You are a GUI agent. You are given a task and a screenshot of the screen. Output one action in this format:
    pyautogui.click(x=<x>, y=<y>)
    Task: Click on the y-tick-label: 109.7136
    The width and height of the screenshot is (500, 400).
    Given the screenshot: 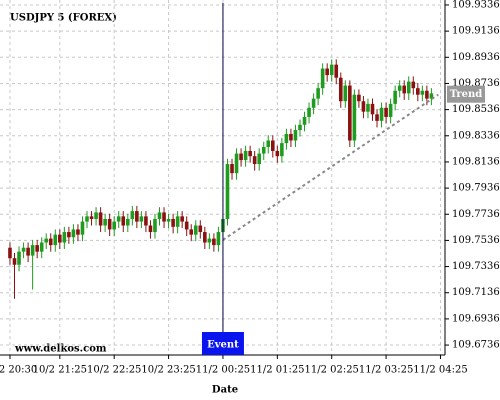 What is the action you would take?
    pyautogui.click(x=476, y=292)
    